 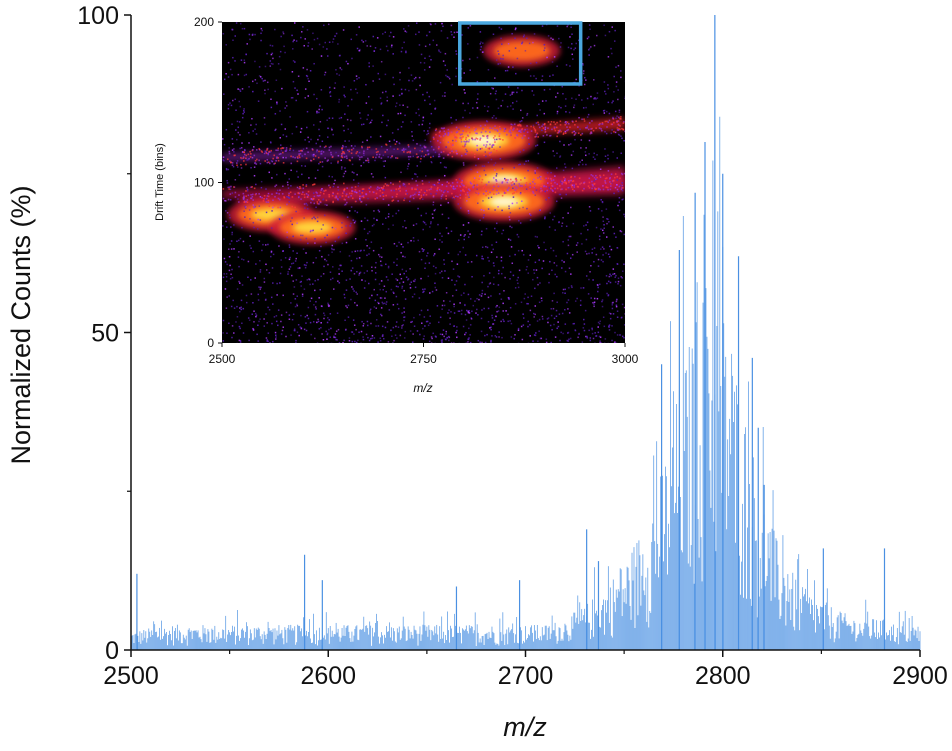 What do you see at coordinates (160, 182) in the screenshot?
I see `inset-y-axis-label: Drift Time (bins)` at bounding box center [160, 182].